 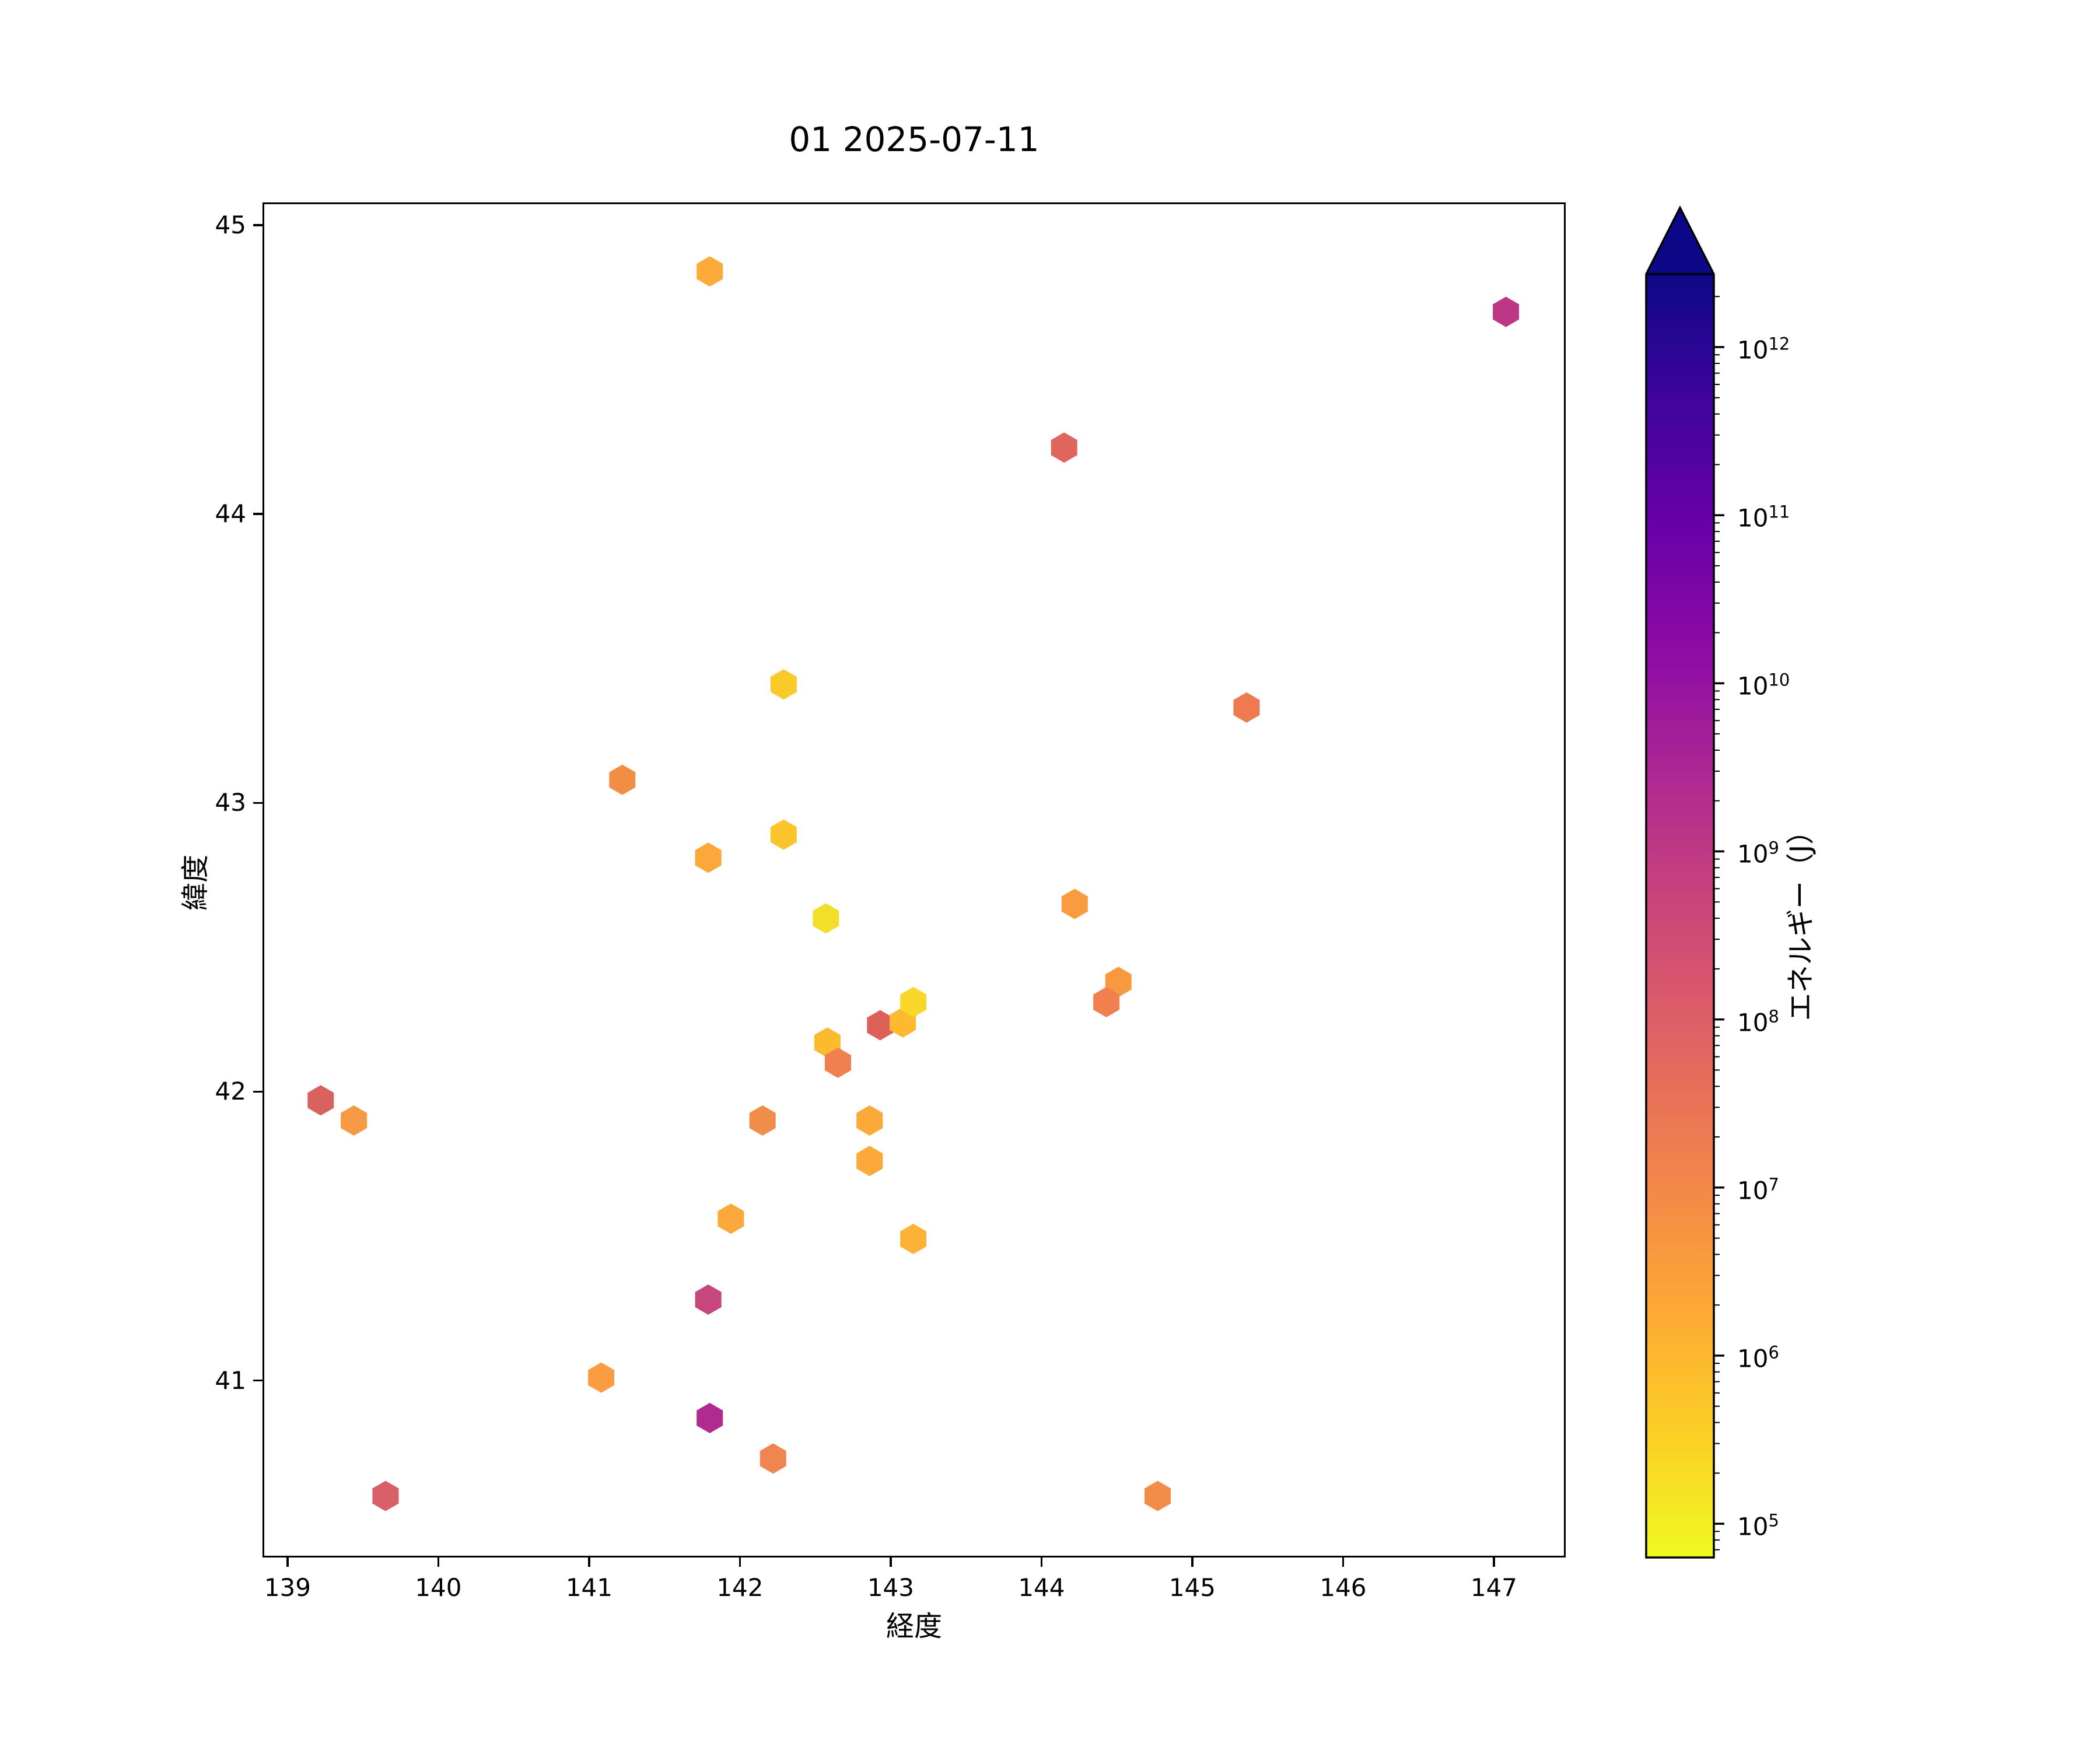 I want to click on y-tick-label: 43, so click(x=230, y=802).